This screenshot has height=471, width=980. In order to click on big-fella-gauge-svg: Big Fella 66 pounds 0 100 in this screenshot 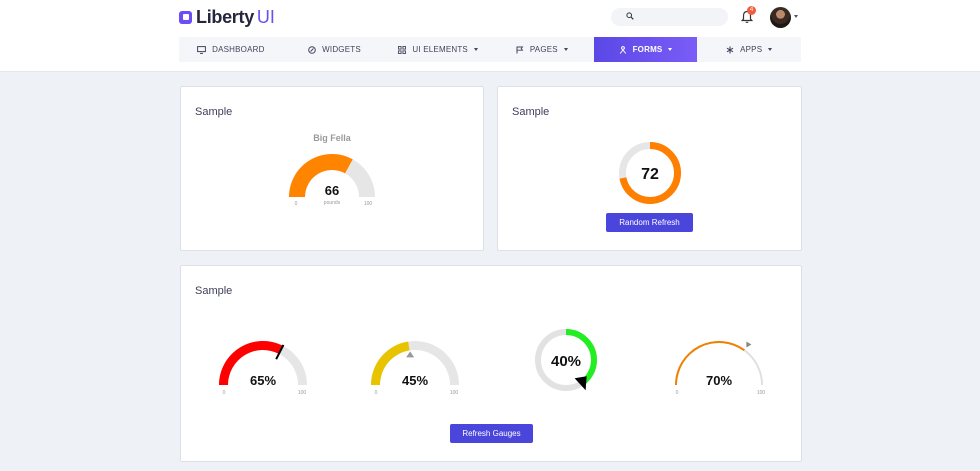, I will do `click(332, 170)`.